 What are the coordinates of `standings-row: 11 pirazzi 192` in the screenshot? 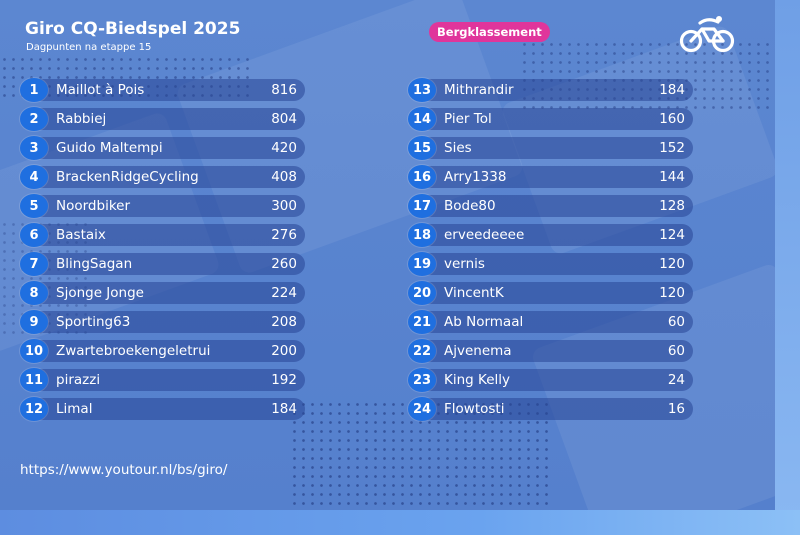 It's located at (162, 380).